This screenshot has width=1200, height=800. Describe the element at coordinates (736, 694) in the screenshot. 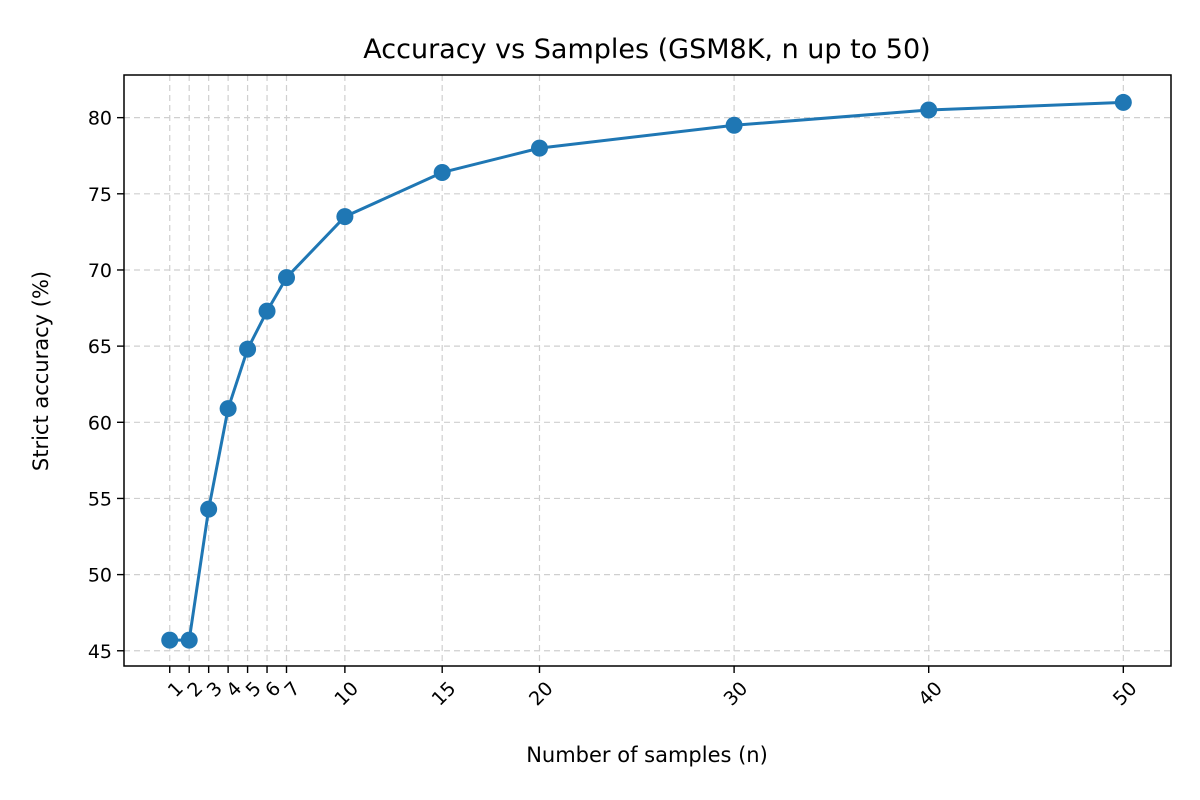

I see `x-tick-label: 30` at that location.